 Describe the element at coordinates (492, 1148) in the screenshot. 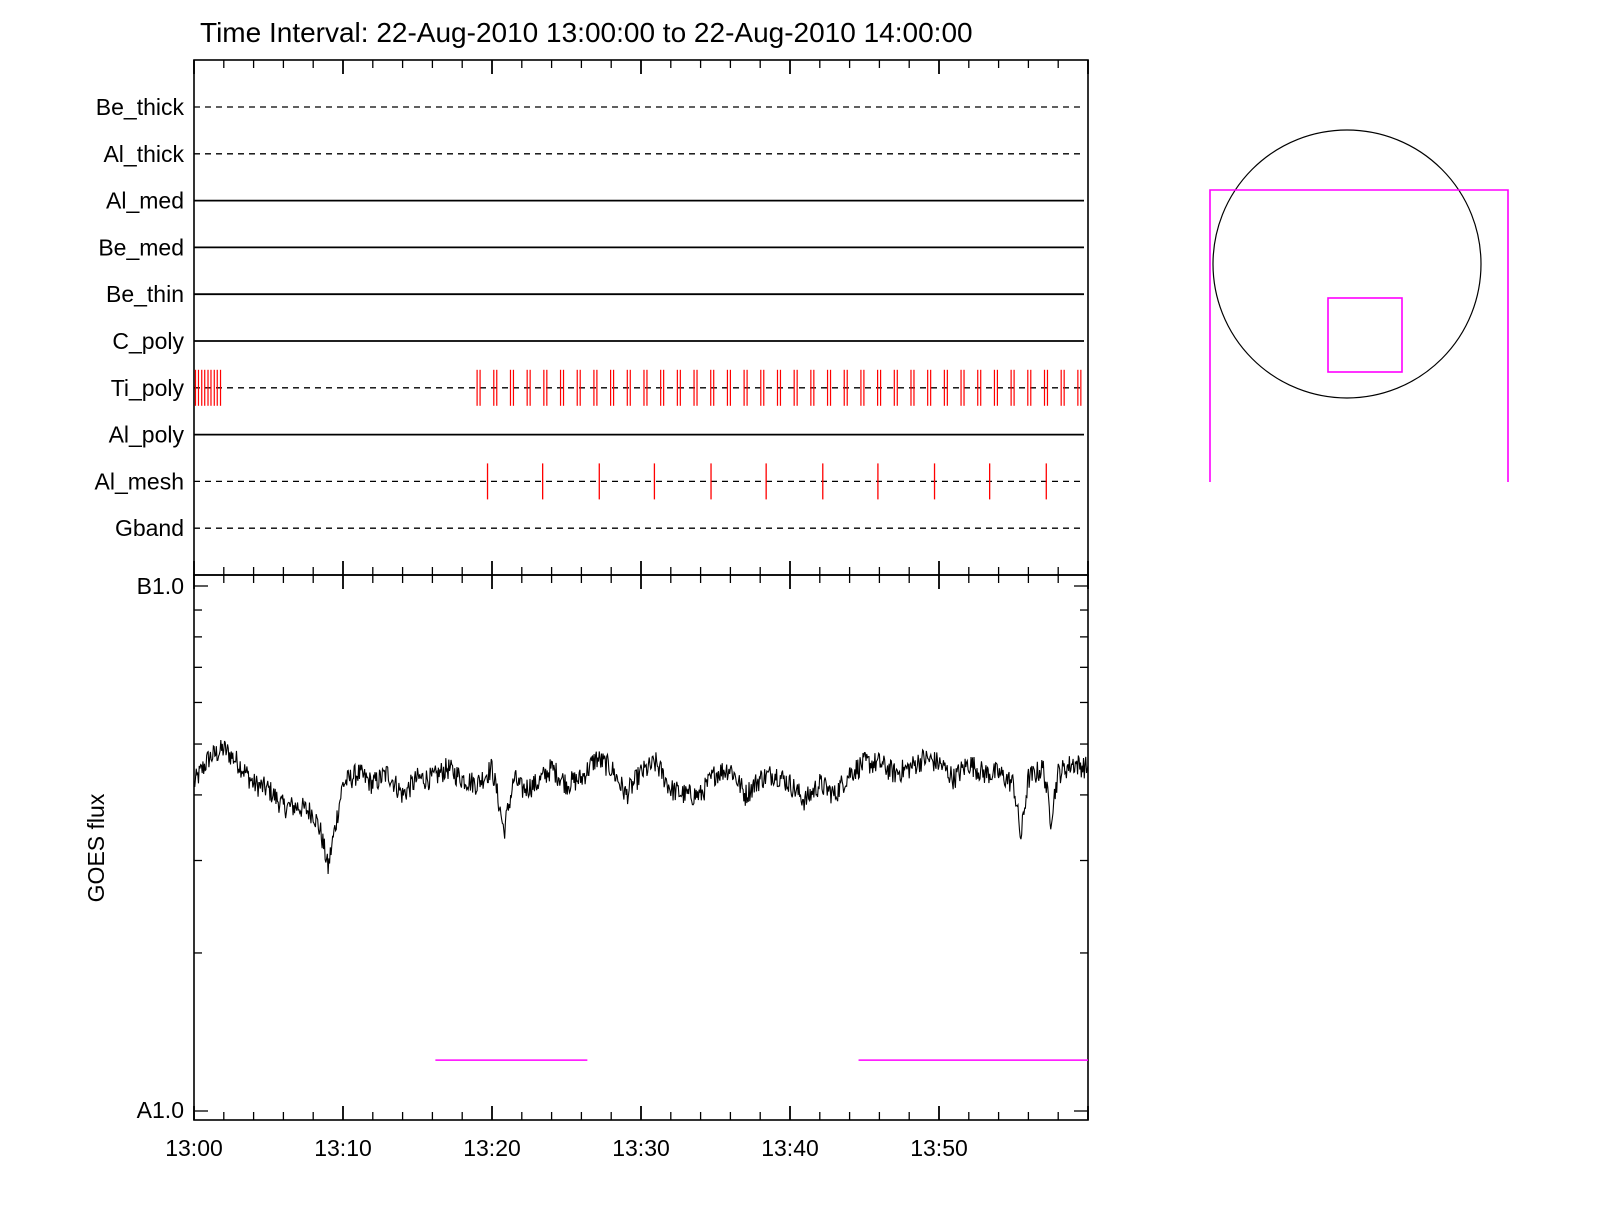

I see `x-tick-label: 13:20` at that location.